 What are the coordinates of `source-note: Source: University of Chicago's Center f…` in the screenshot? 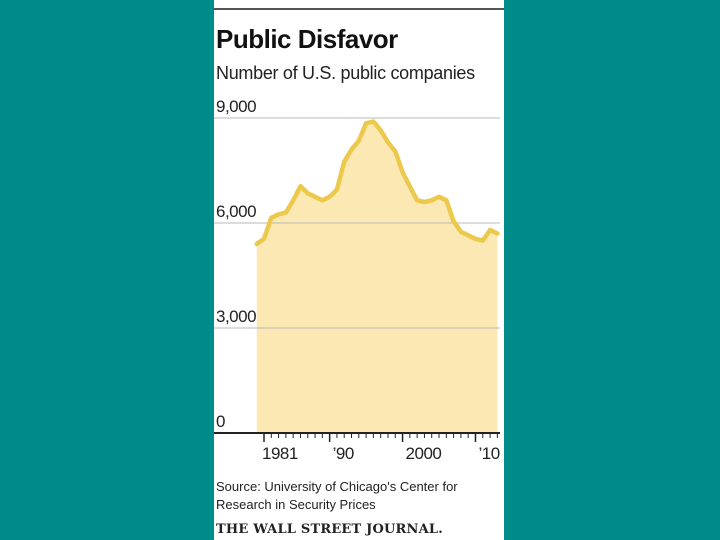 It's located at (337, 495).